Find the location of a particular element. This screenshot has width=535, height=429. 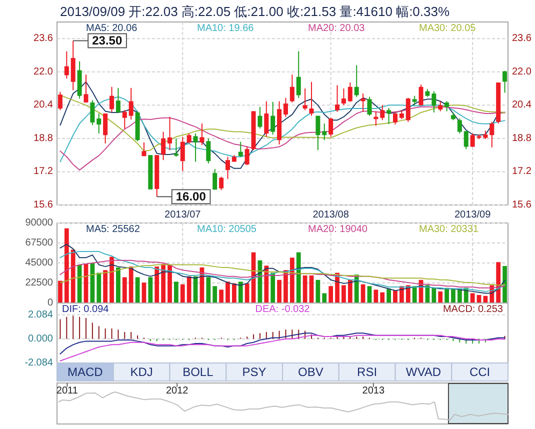

y-tick-label: 0.000 is located at coordinates (41, 338).